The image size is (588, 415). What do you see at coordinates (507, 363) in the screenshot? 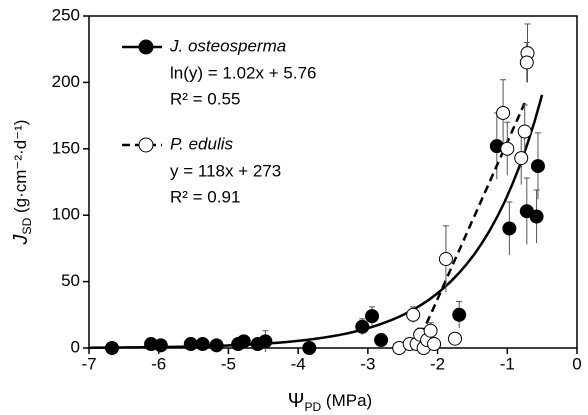
I see `x-tick-label: -1` at bounding box center [507, 363].